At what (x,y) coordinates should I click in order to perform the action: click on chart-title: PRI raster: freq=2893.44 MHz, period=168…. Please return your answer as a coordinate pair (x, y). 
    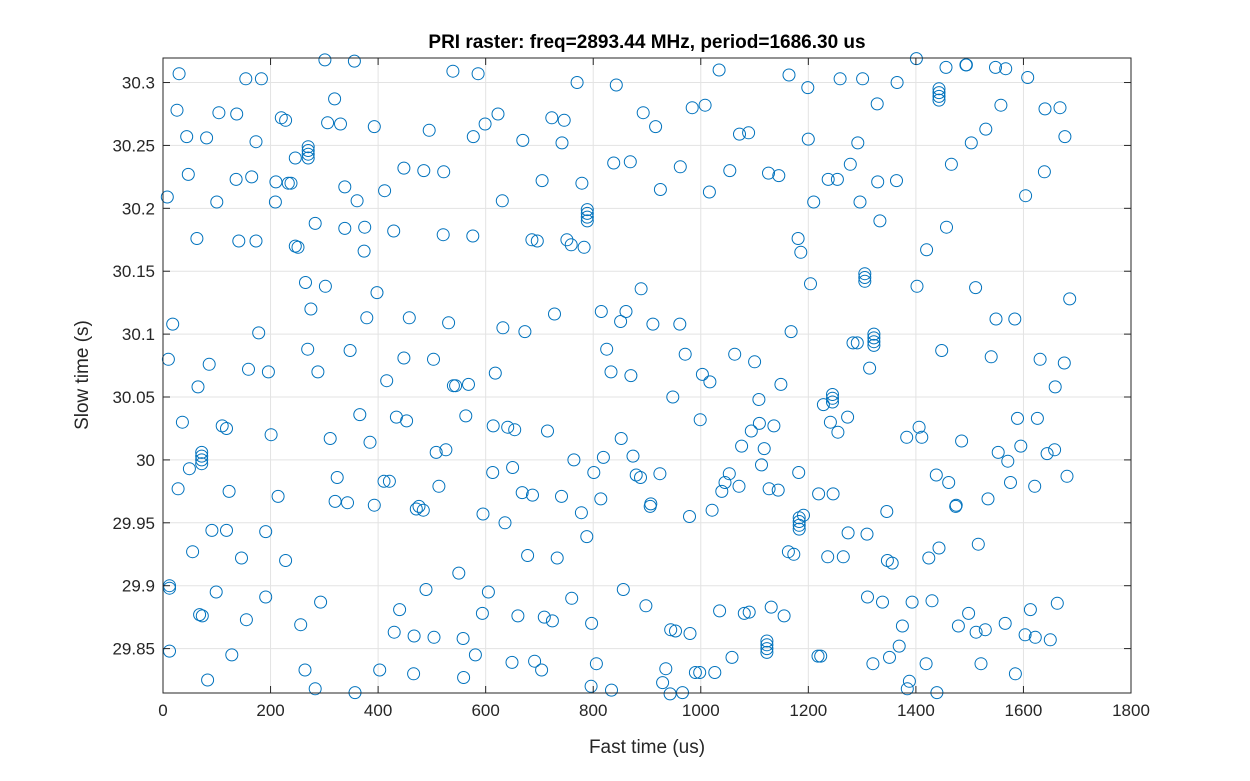
    Looking at the image, I should click on (646, 42).